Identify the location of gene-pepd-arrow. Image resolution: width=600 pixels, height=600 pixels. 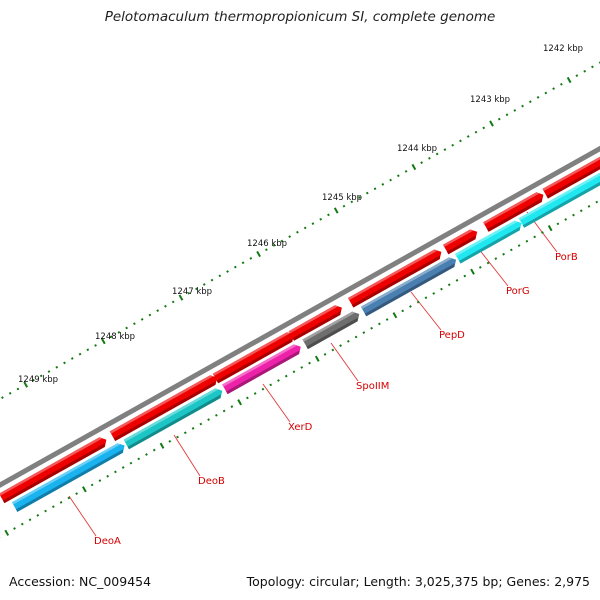
(408, 287).